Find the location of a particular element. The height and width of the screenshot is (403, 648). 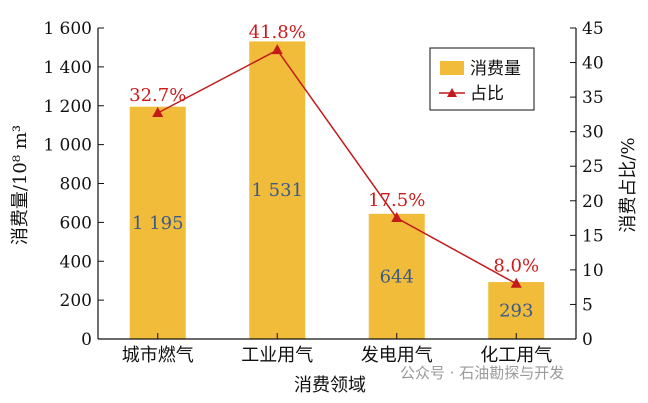

y-tick-label-left: 1 600 is located at coordinates (67, 29).